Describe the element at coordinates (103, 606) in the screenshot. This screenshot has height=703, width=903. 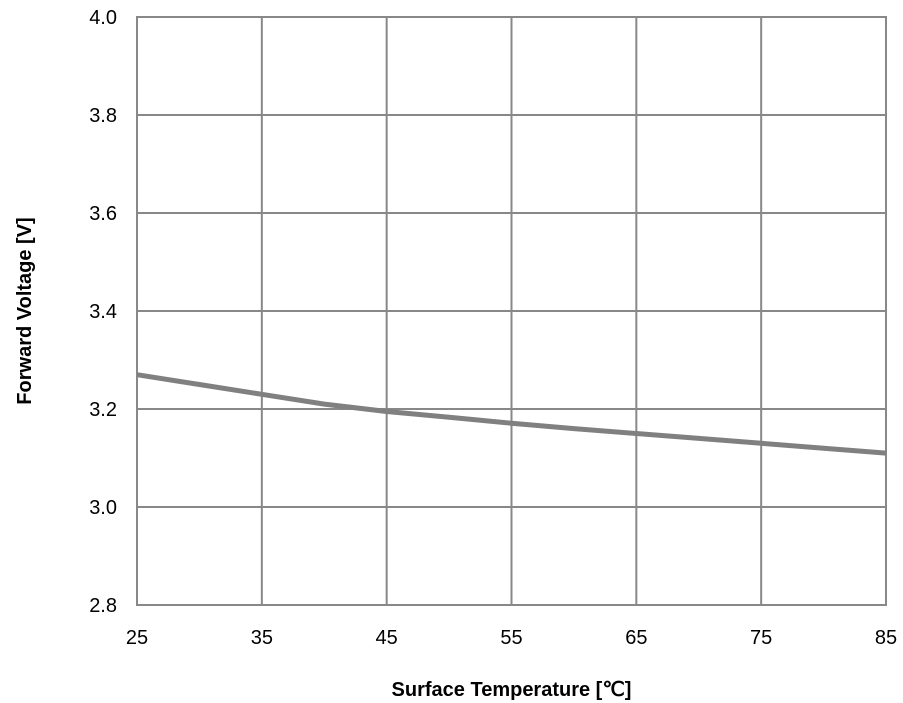
I see `y-tick-label: 2.8` at that location.